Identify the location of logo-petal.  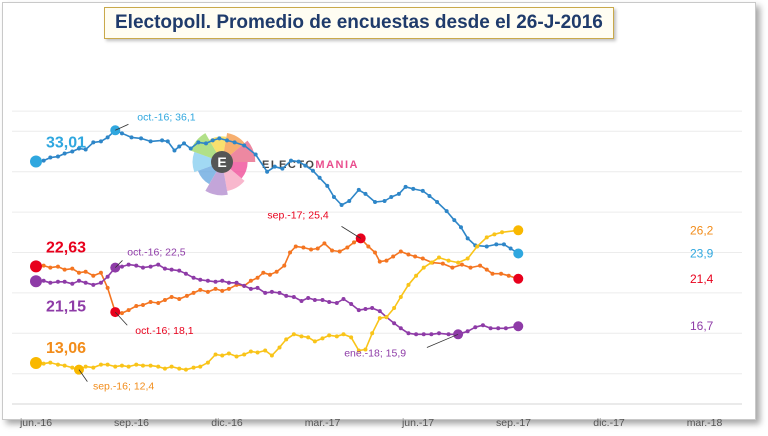
(207, 162).